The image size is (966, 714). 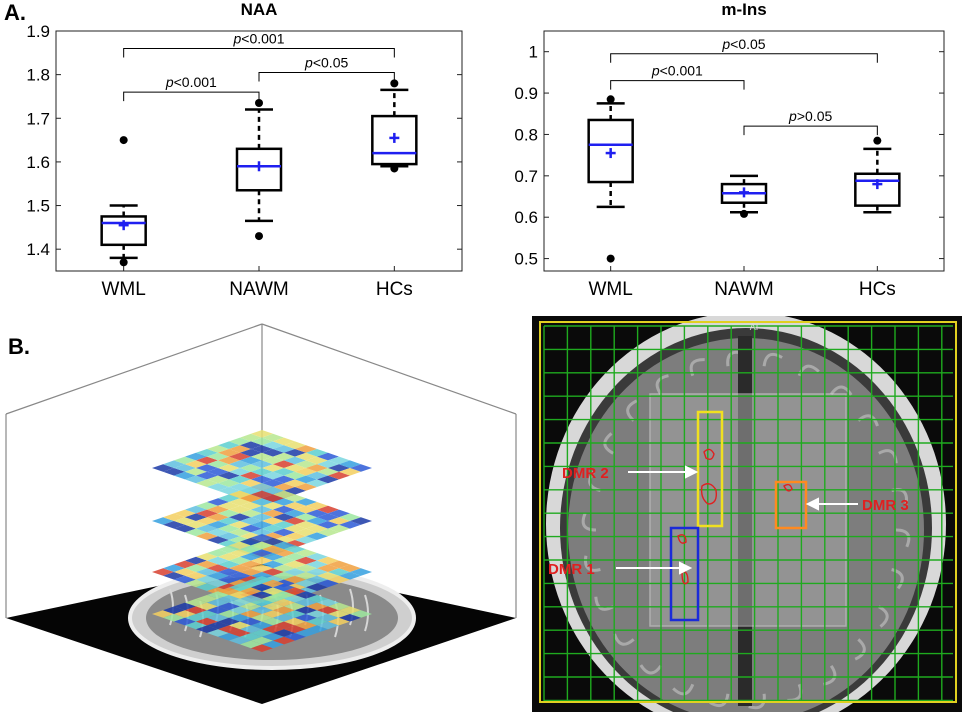 I want to click on voi-region, so click(x=748, y=510).